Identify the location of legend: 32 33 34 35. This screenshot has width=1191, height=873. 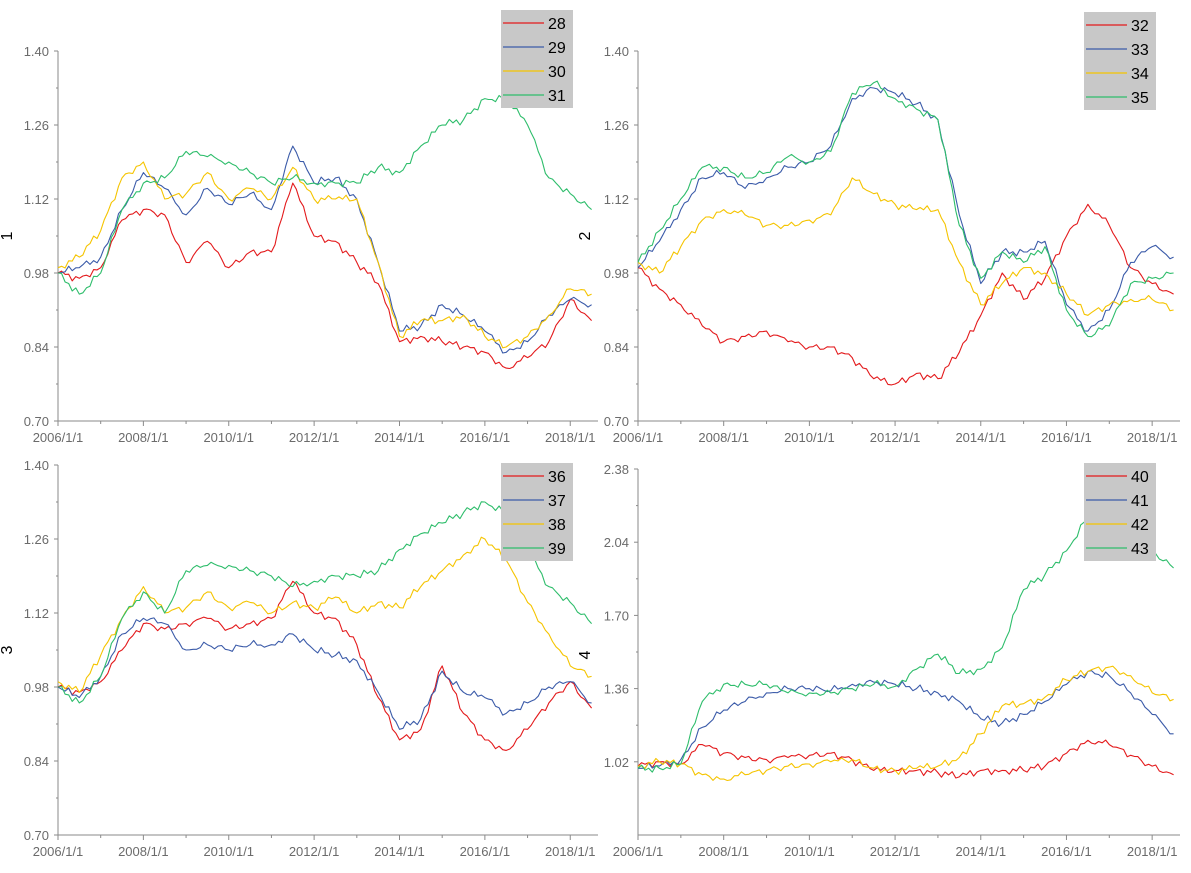
(1120, 61).